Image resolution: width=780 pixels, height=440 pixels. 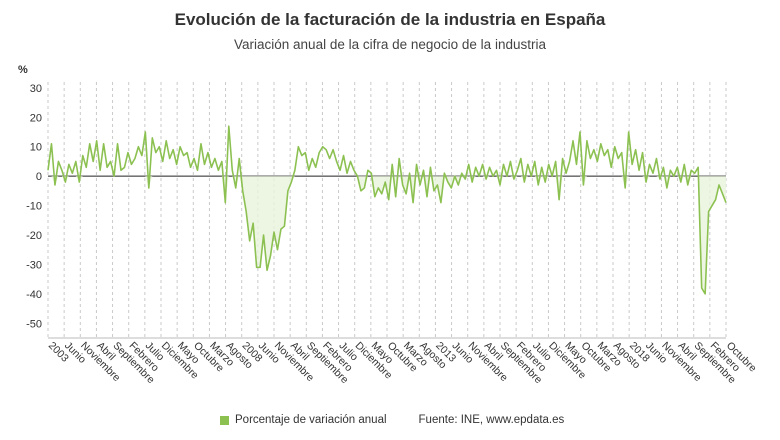 What do you see at coordinates (36, 148) in the screenshot?
I see `y-tick-label: 10` at bounding box center [36, 148].